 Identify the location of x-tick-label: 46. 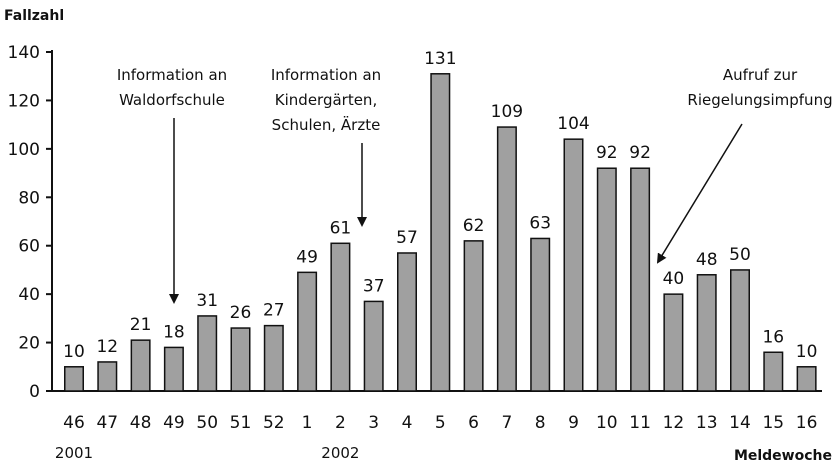
(74, 423).